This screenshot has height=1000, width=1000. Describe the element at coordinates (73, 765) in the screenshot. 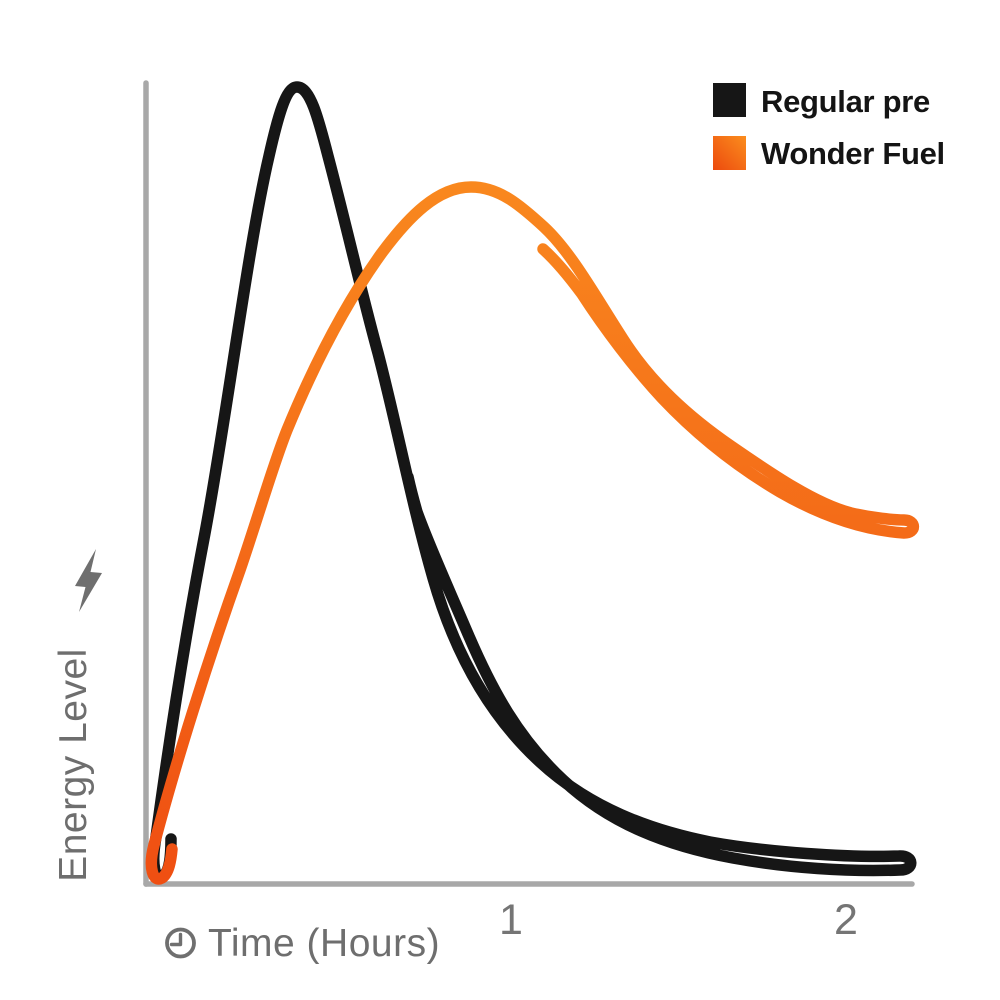

I see `y-axis-label: Energy Level` at that location.